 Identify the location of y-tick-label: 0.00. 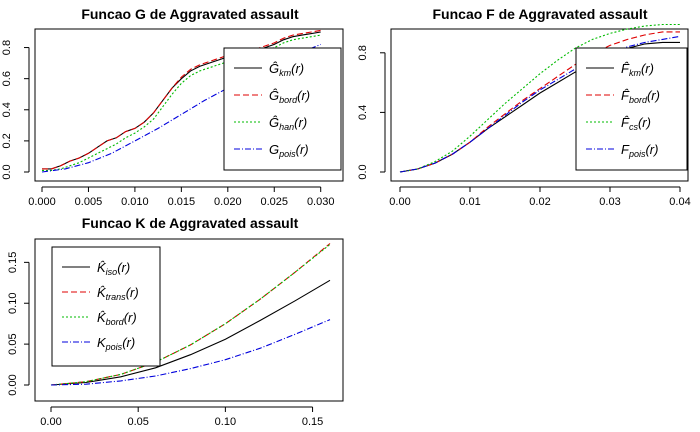
(13, 384).